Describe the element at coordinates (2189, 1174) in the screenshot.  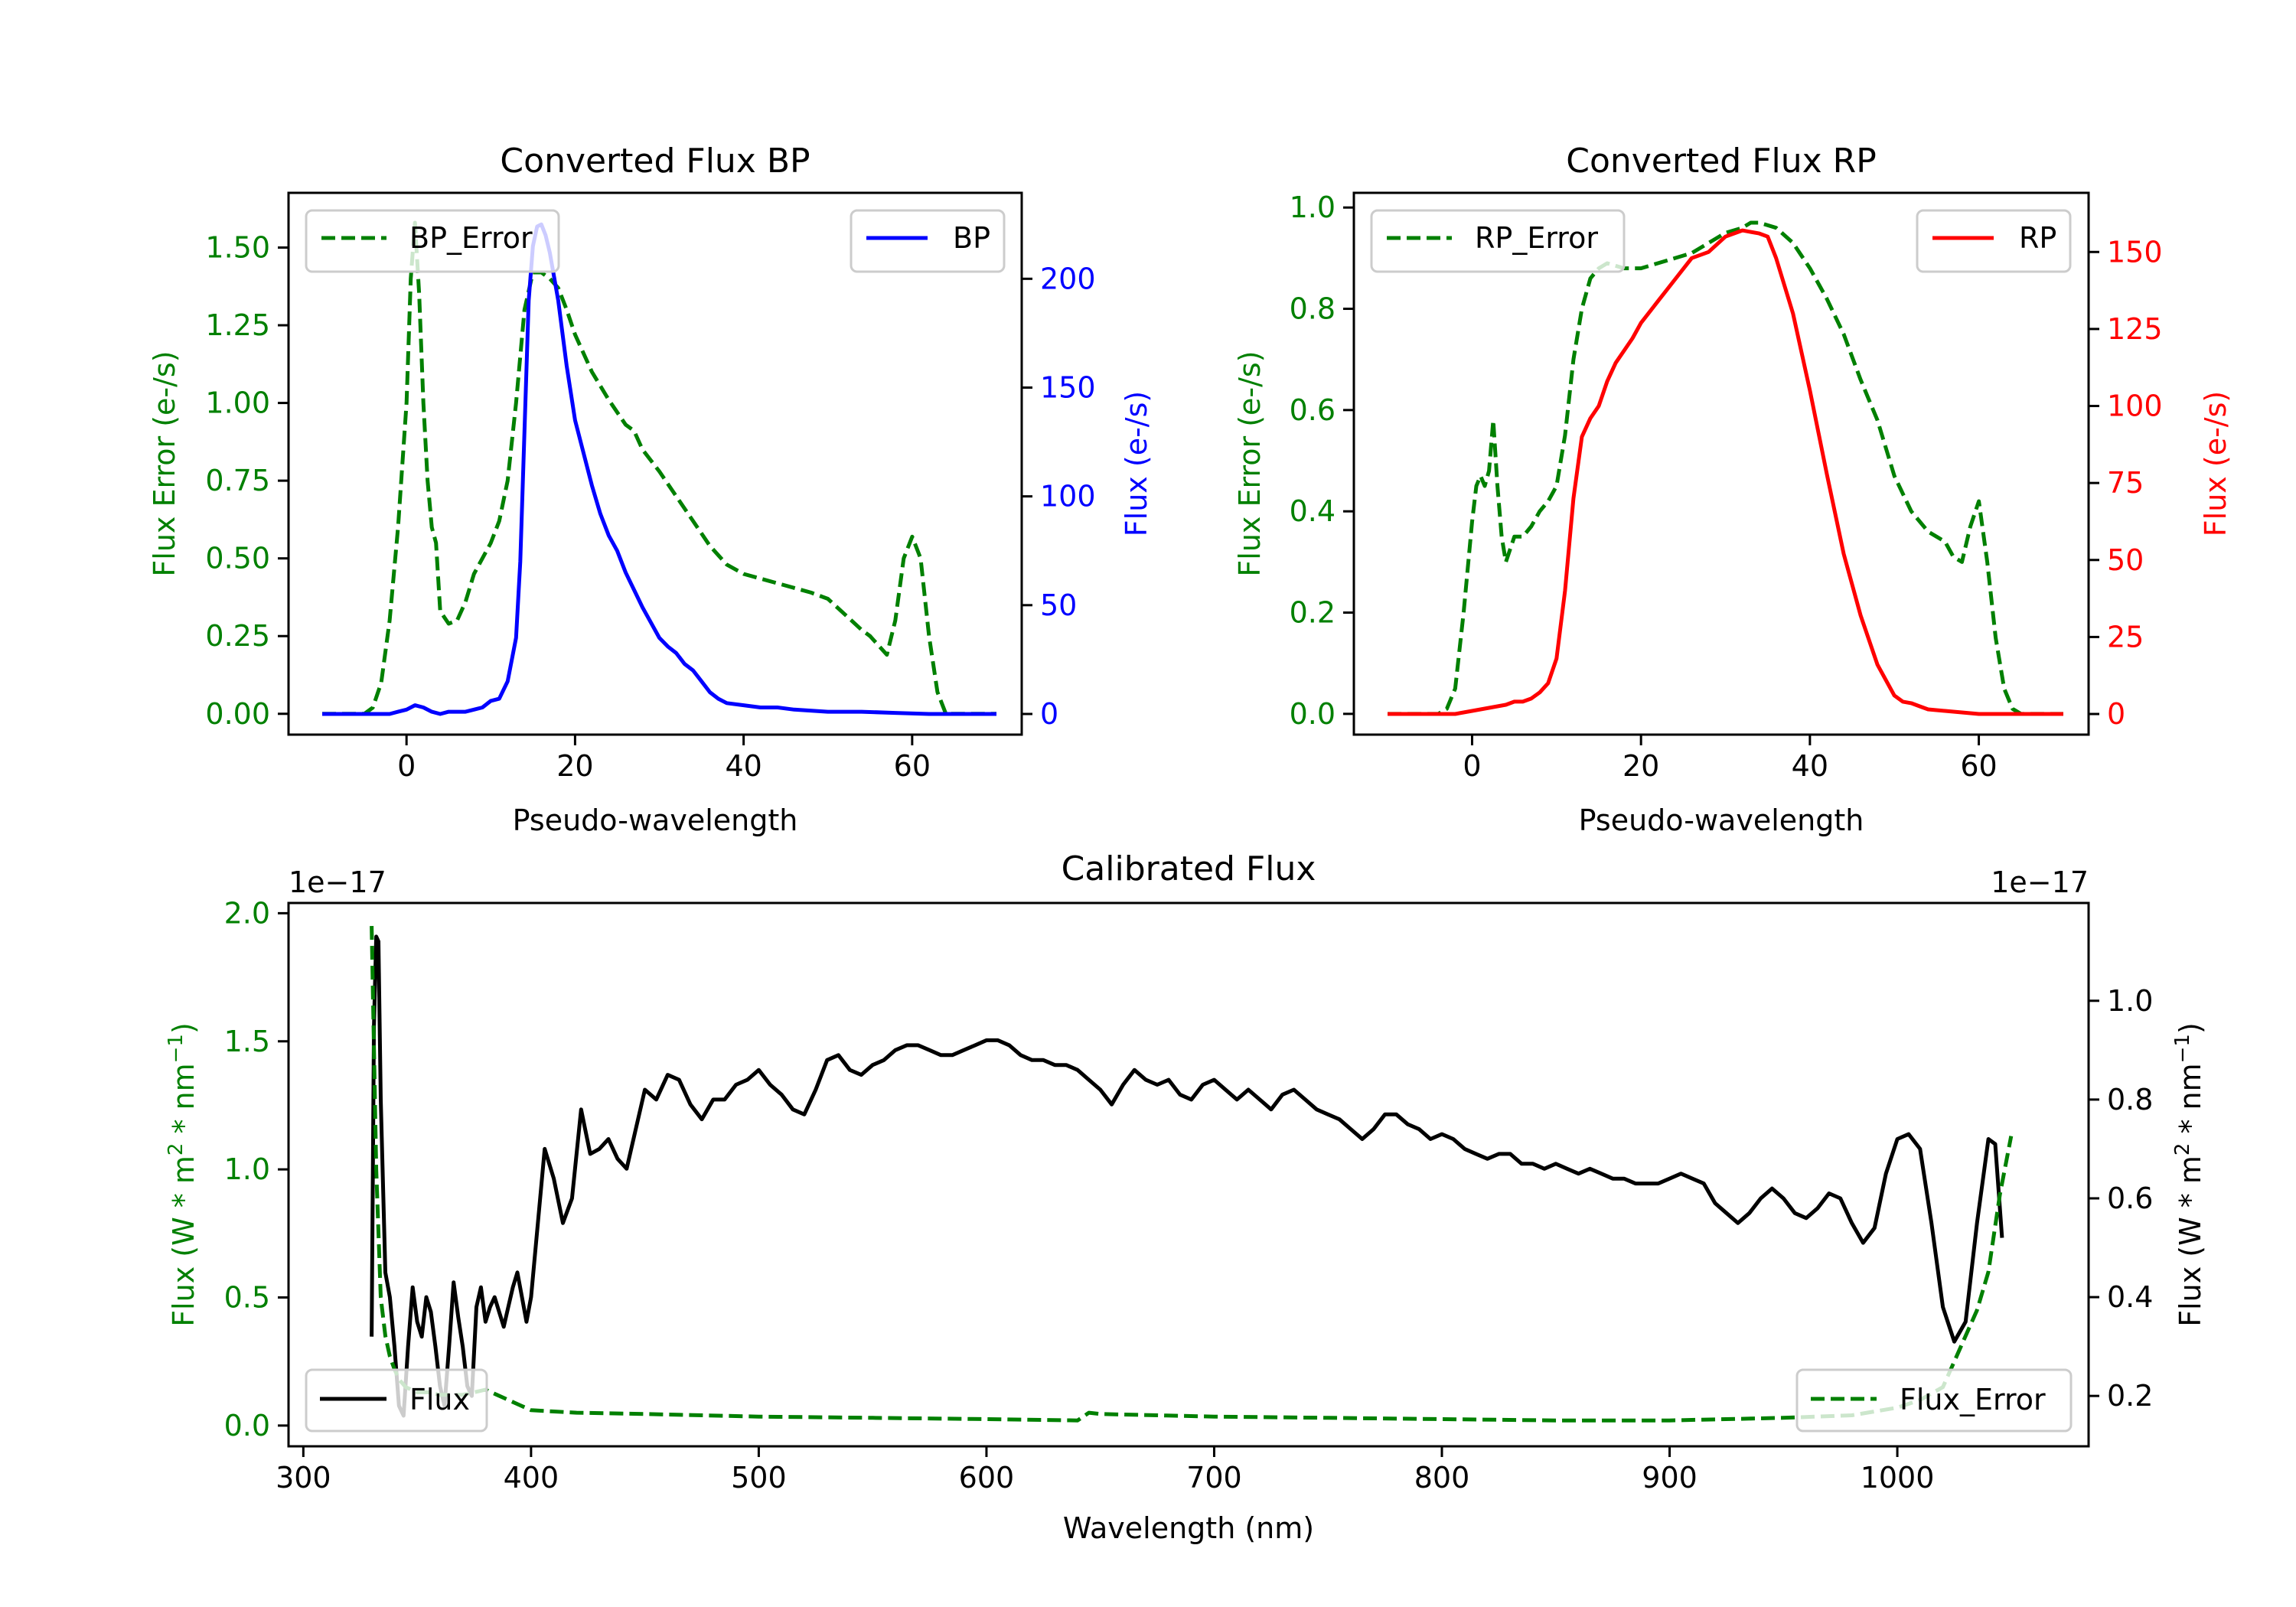
I see `y-axis-label-right: Flux (W * m2 * nm−1)` at that location.